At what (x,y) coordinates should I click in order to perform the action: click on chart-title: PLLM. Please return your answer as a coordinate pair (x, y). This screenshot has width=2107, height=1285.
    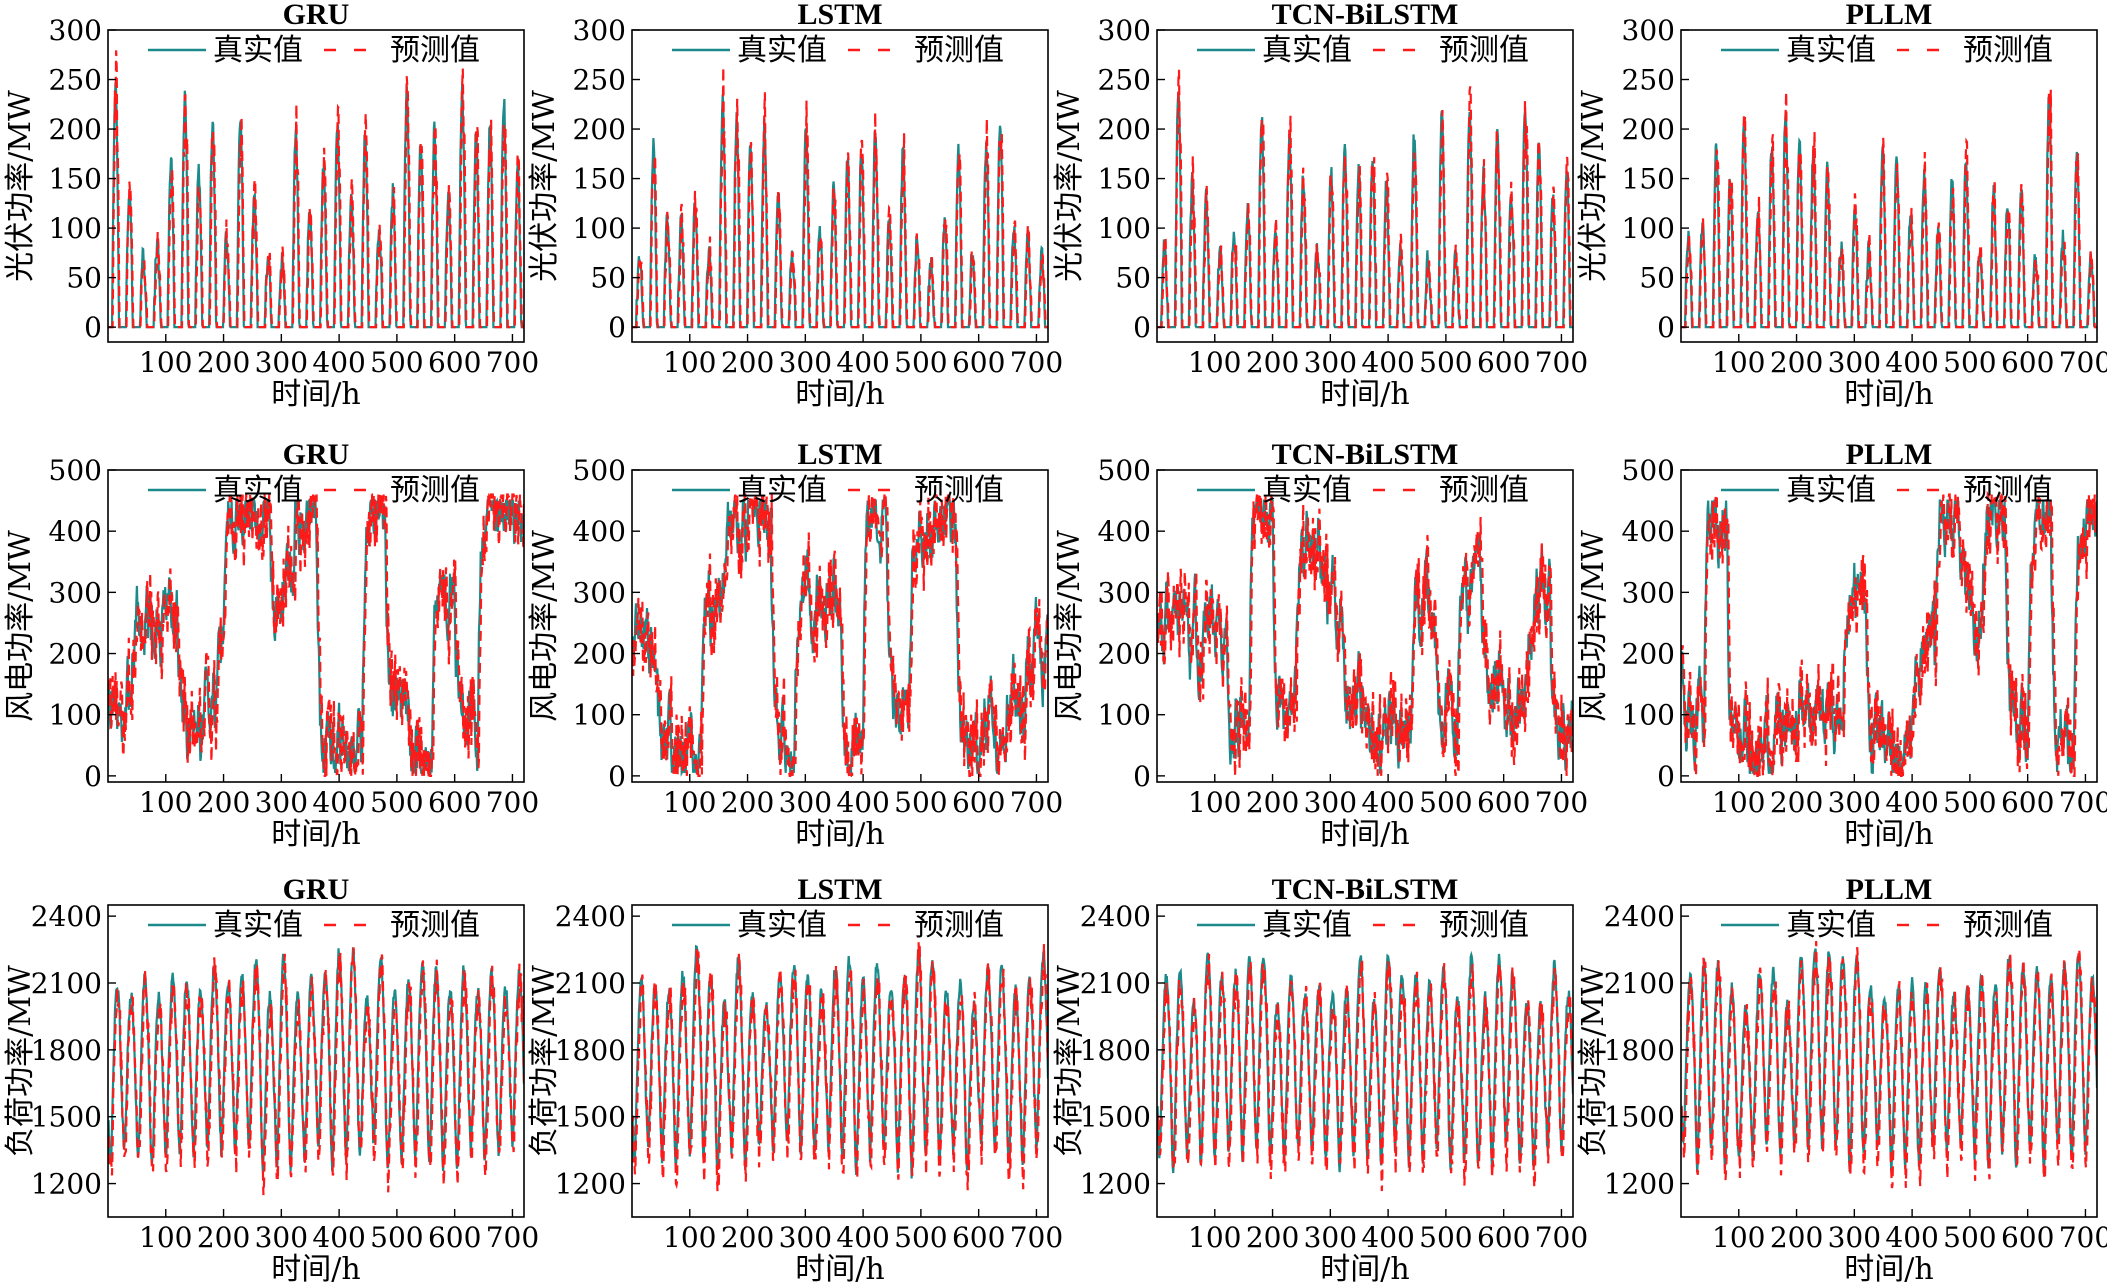
    Looking at the image, I should click on (1889, 454).